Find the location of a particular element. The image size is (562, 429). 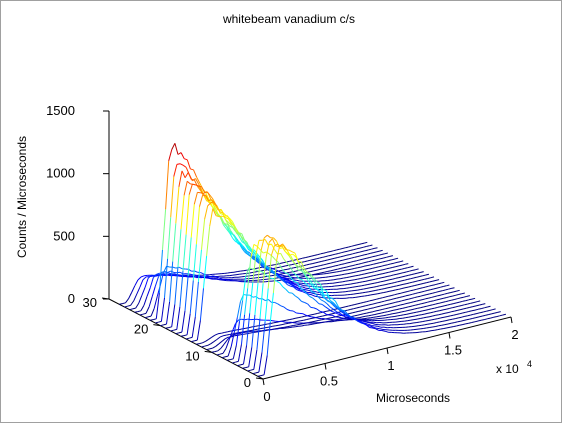

z-axis-label: Counts / Microseconds is located at coordinates (22, 197).